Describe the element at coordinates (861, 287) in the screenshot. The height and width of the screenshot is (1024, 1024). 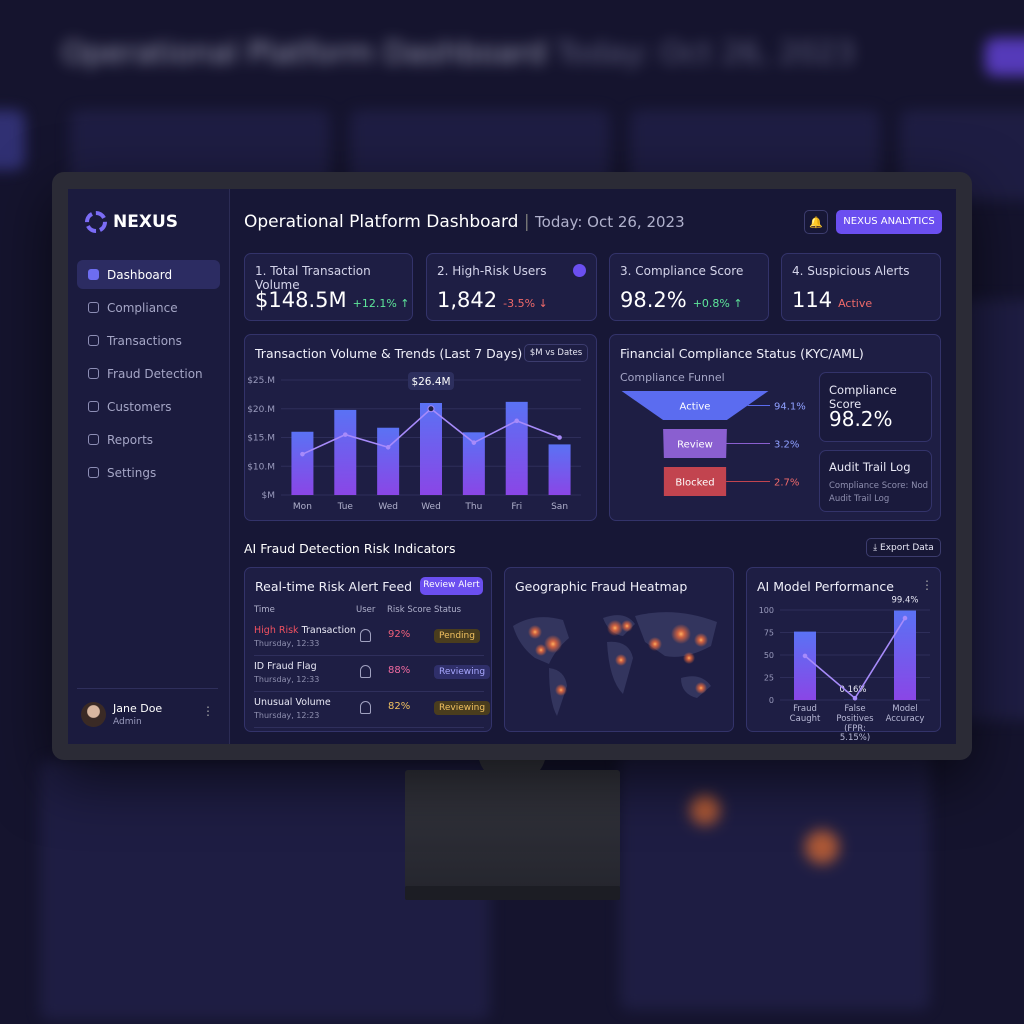
I see `kpi-card: 4. Suspicious Alerts 114 Active` at that location.